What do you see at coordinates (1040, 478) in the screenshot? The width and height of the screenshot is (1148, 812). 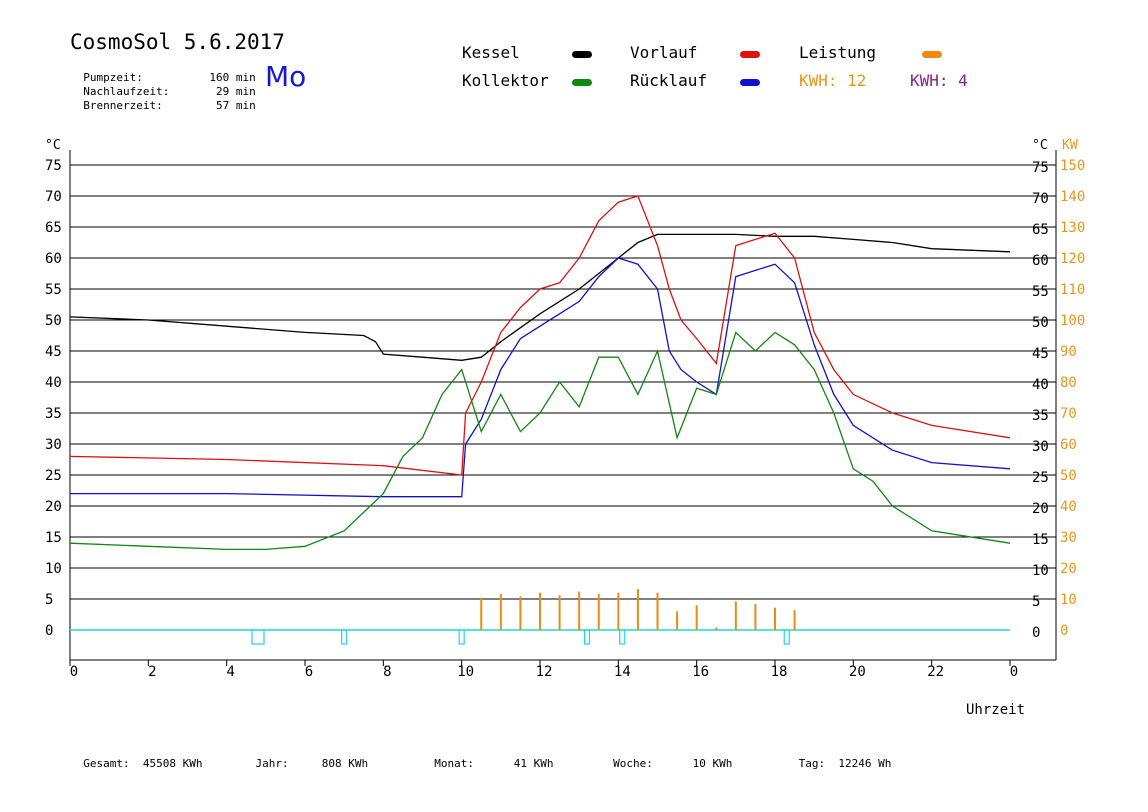 I see `y-tick-label-right: 25` at bounding box center [1040, 478].